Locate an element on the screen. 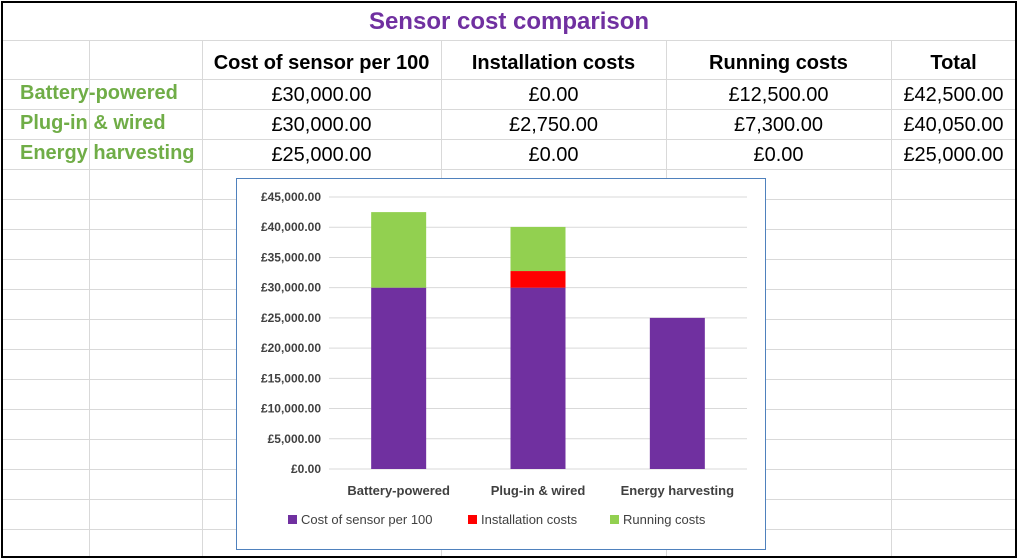 The width and height of the screenshot is (1020, 560). y-tick-label: £40,000.00 is located at coordinates (291, 227).